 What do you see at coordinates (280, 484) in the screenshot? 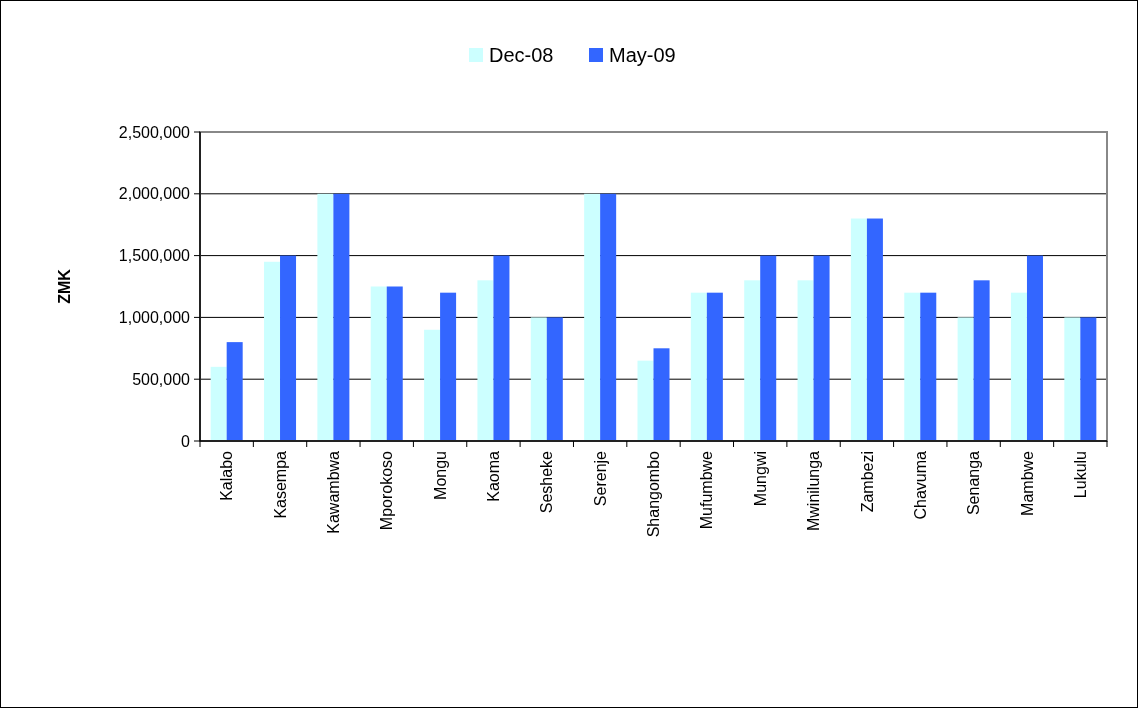
I see `x-tick-label: Kasempa` at bounding box center [280, 484].